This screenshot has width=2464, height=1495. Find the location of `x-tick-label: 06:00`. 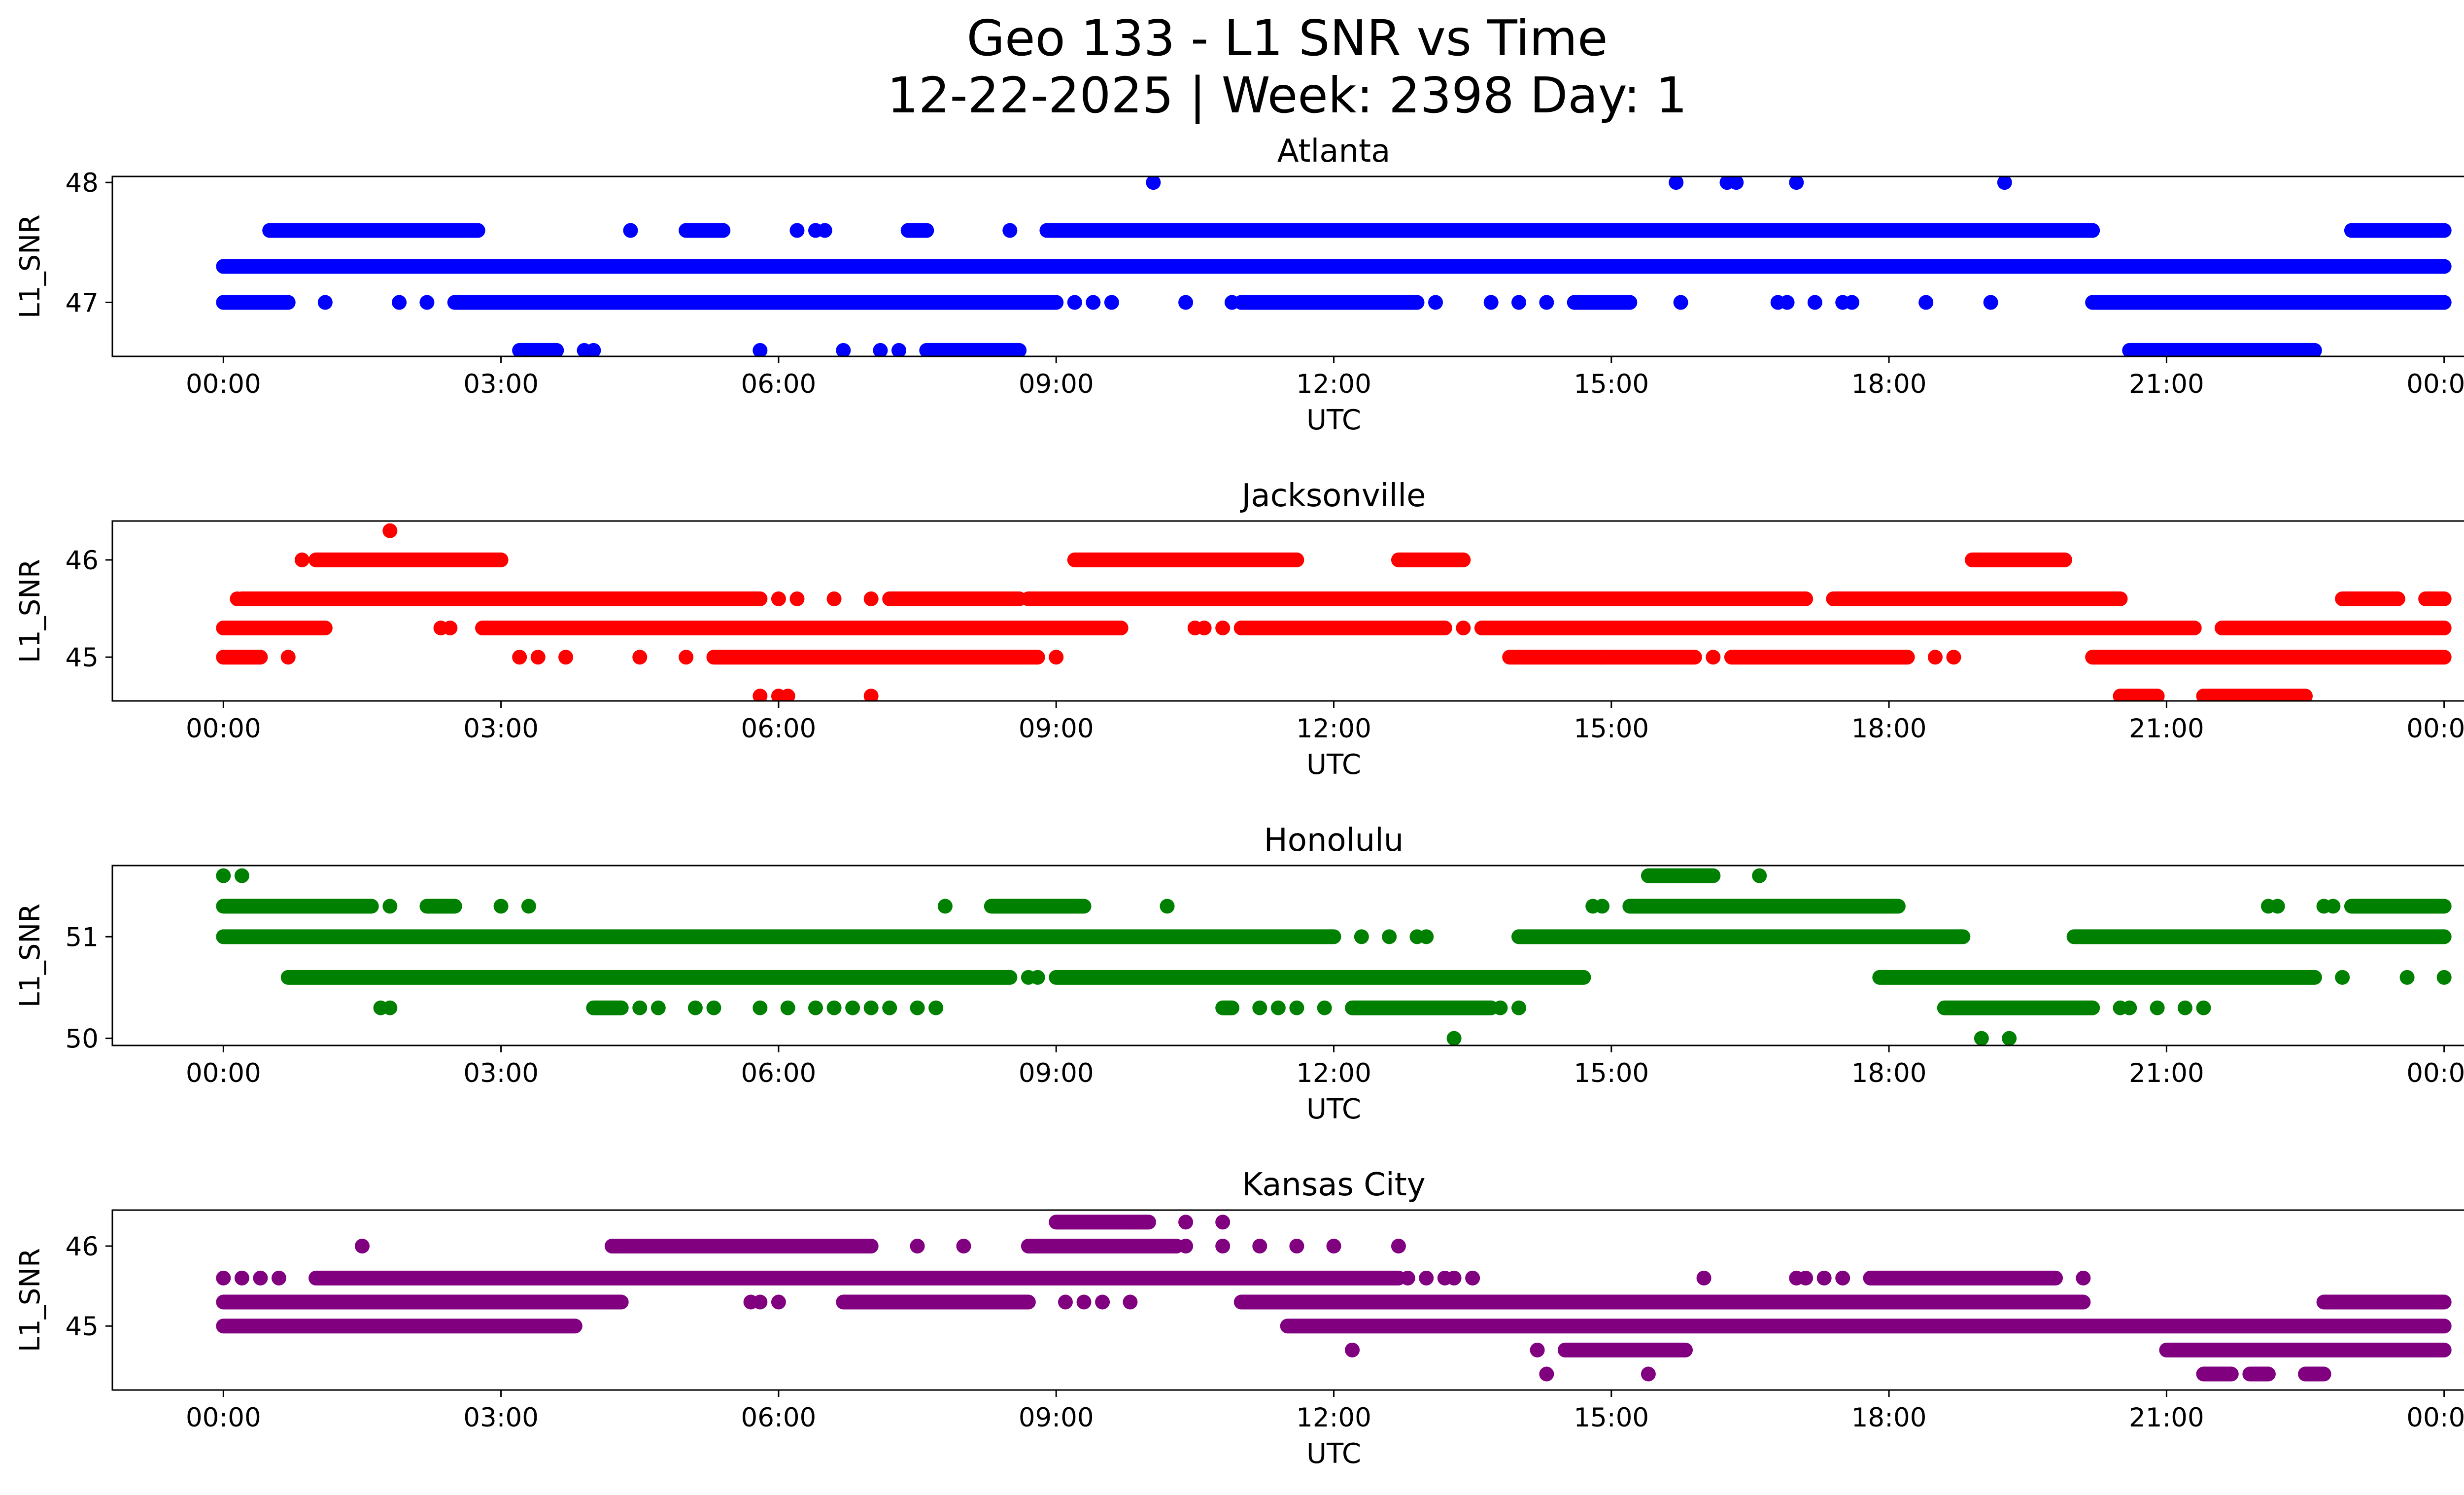

x-tick-label: 06:00 is located at coordinates (779, 729).